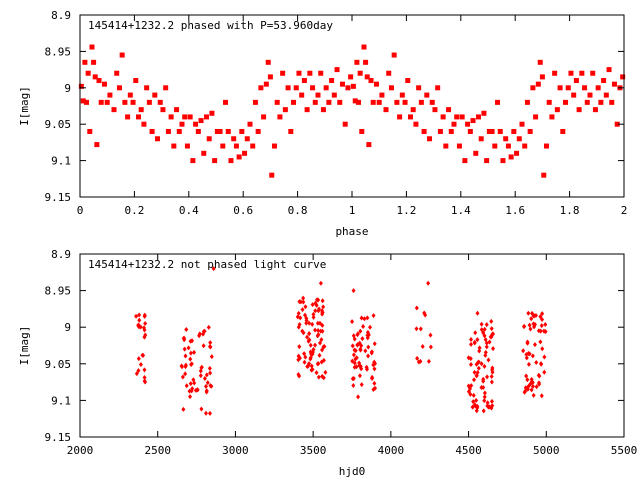 The width and height of the screenshot is (640, 480). What do you see at coordinates (58, 197) in the screenshot?
I see `y-tick-label: 9.15` at bounding box center [58, 197].